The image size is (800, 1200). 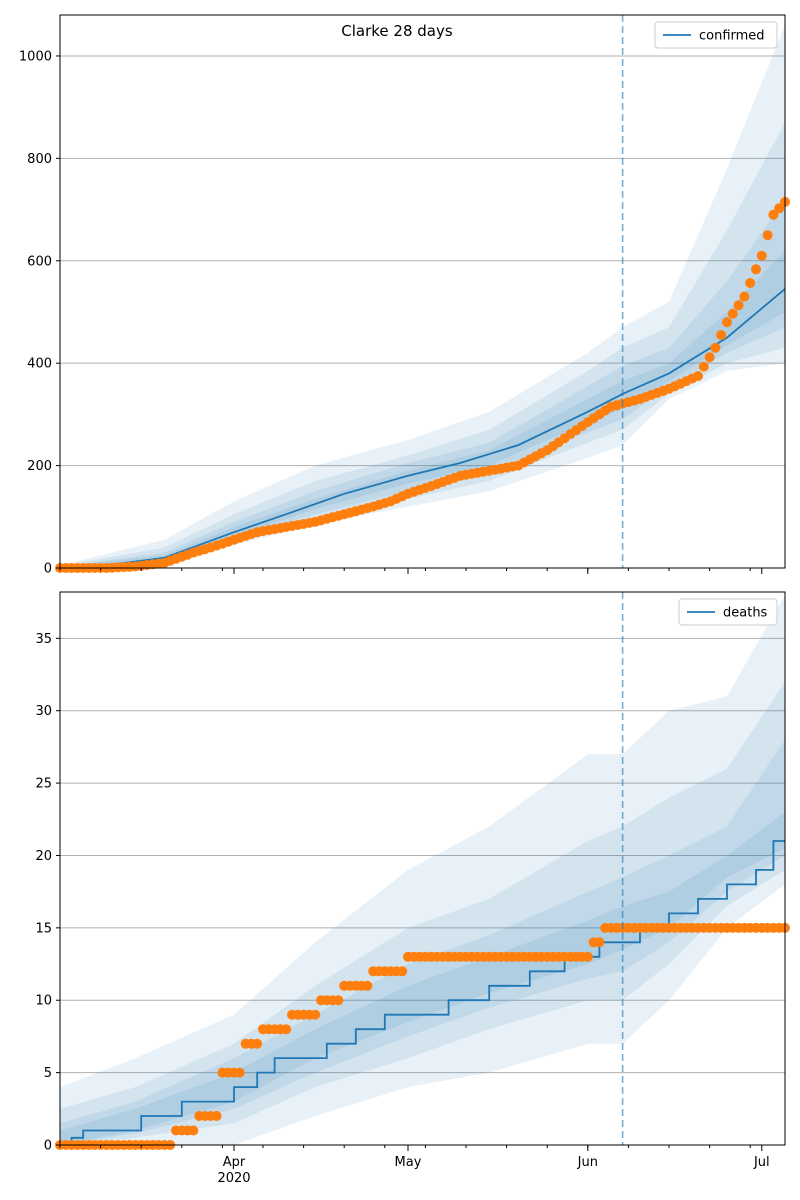 I want to click on x-tick-sublabel: 2020, so click(x=233, y=1178).